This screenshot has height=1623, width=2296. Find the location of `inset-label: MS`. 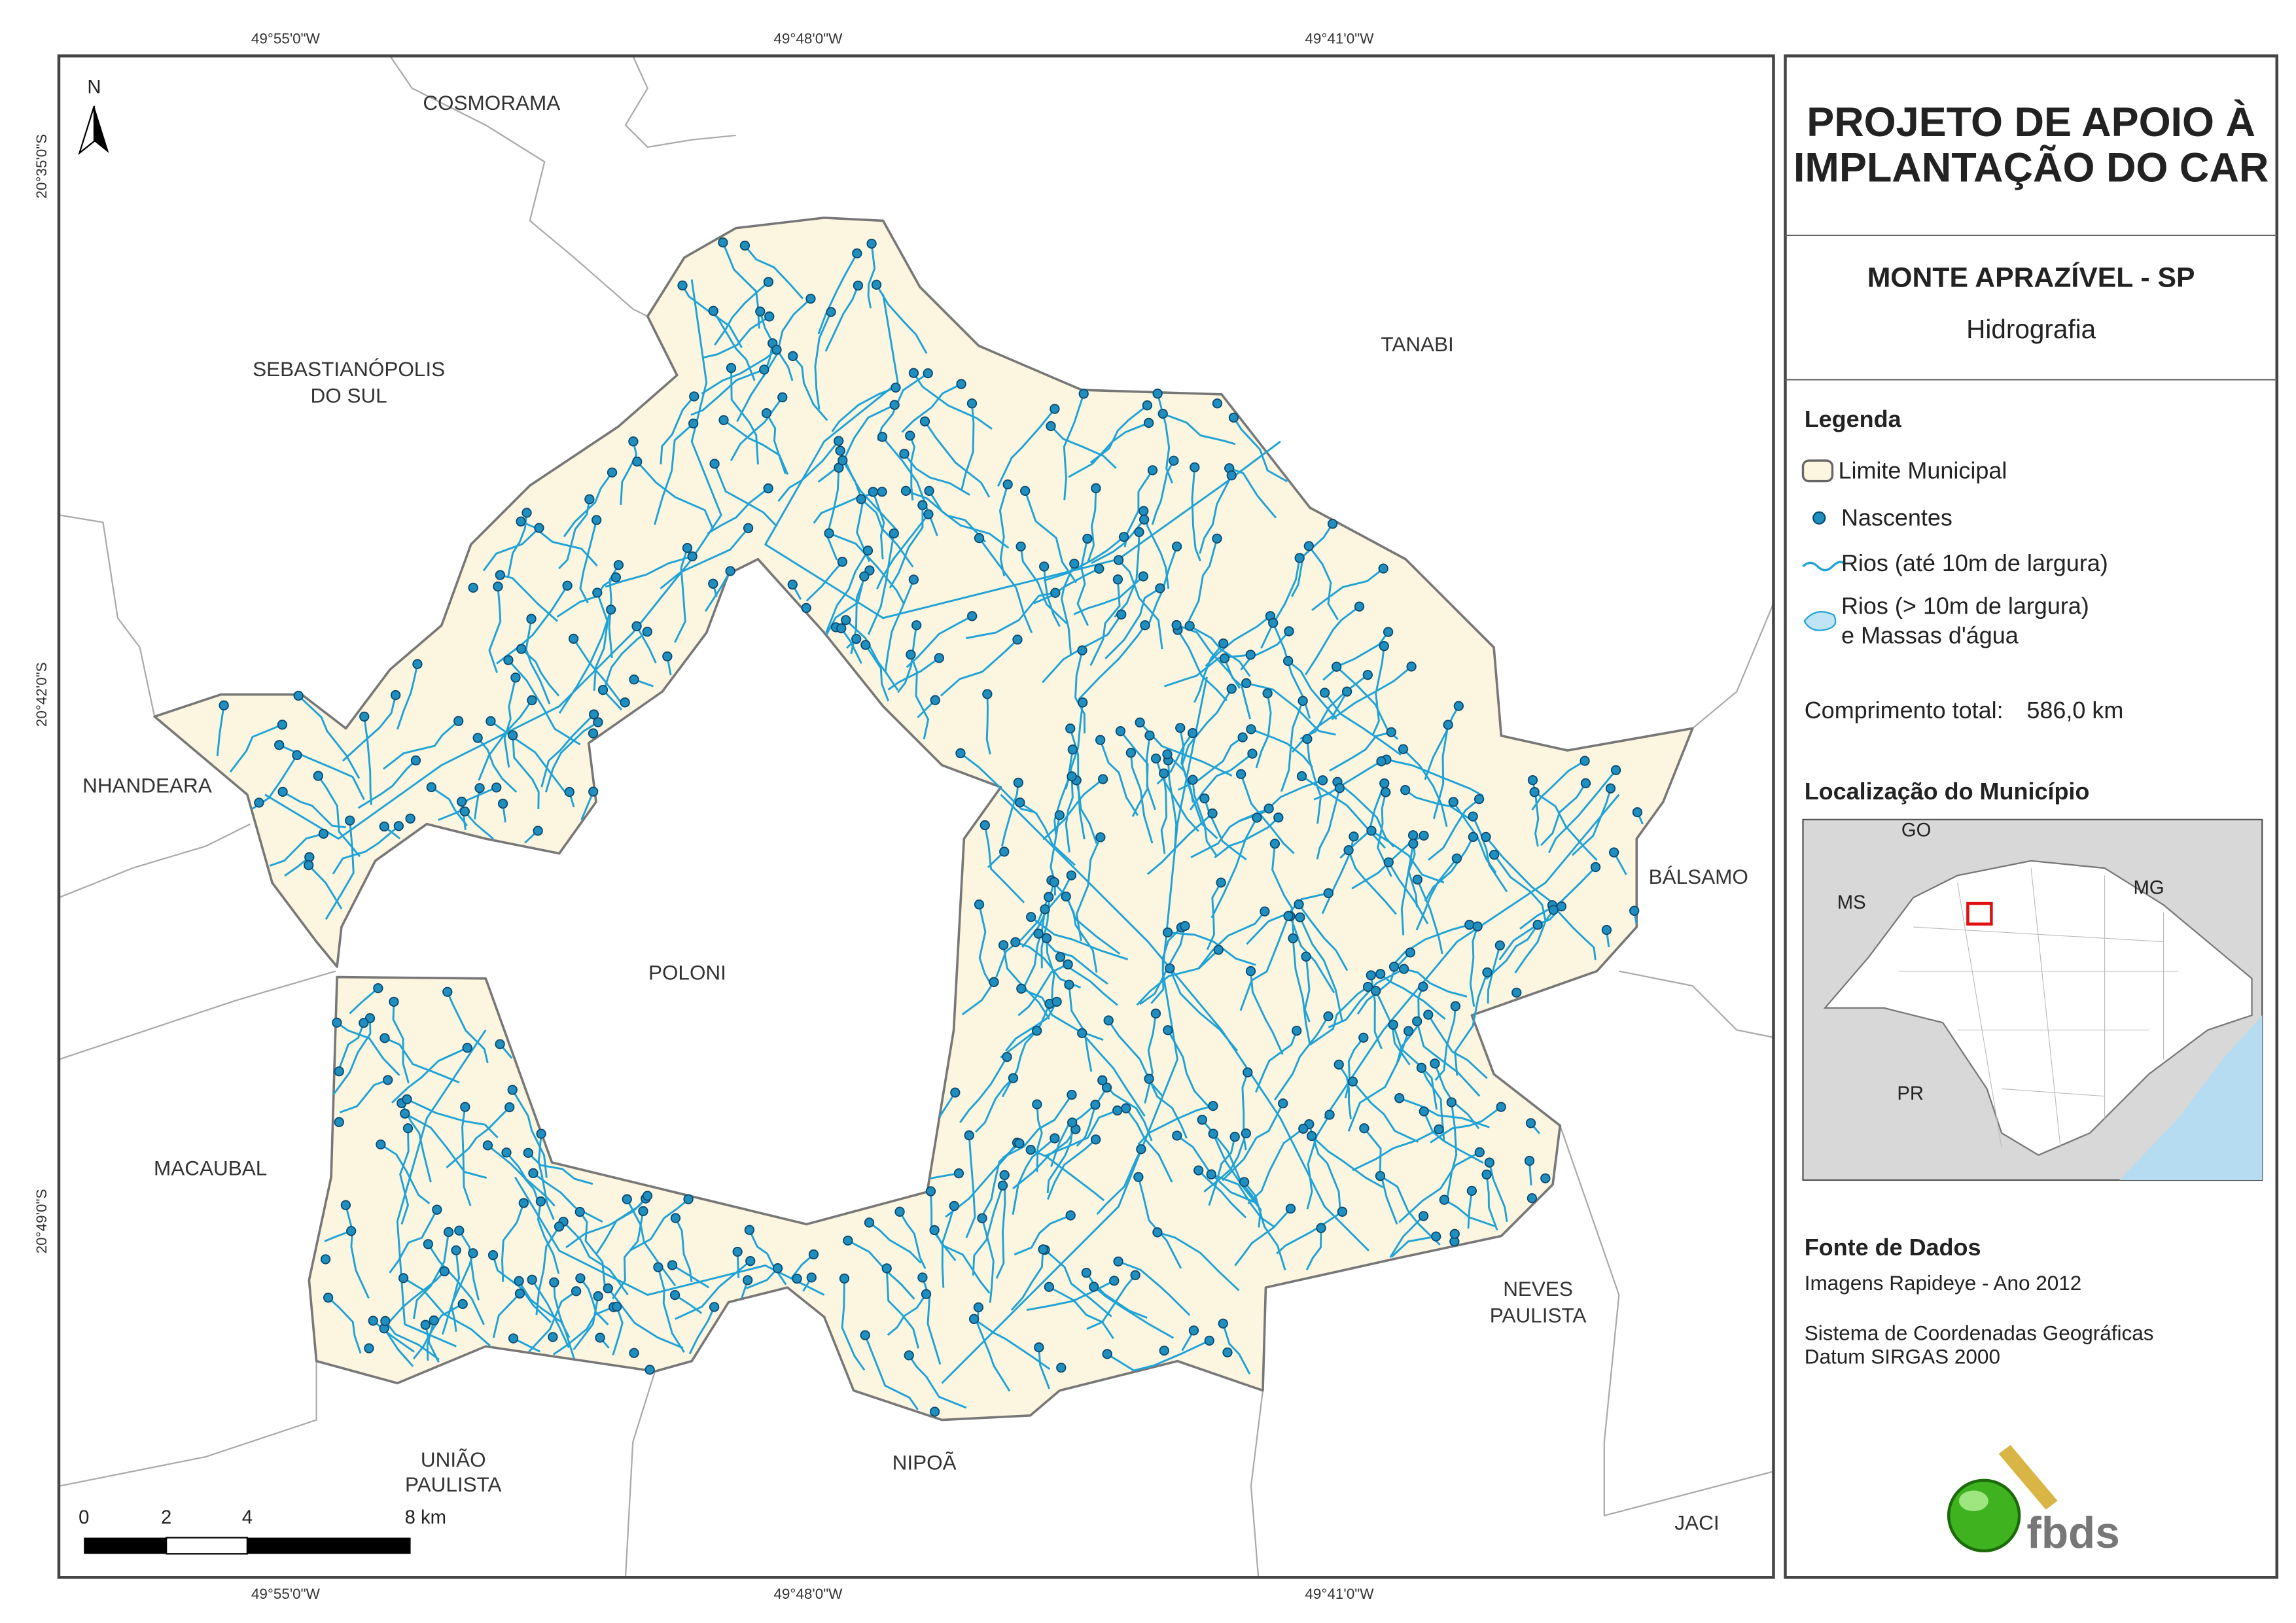

inset-label: MS is located at coordinates (1851, 902).